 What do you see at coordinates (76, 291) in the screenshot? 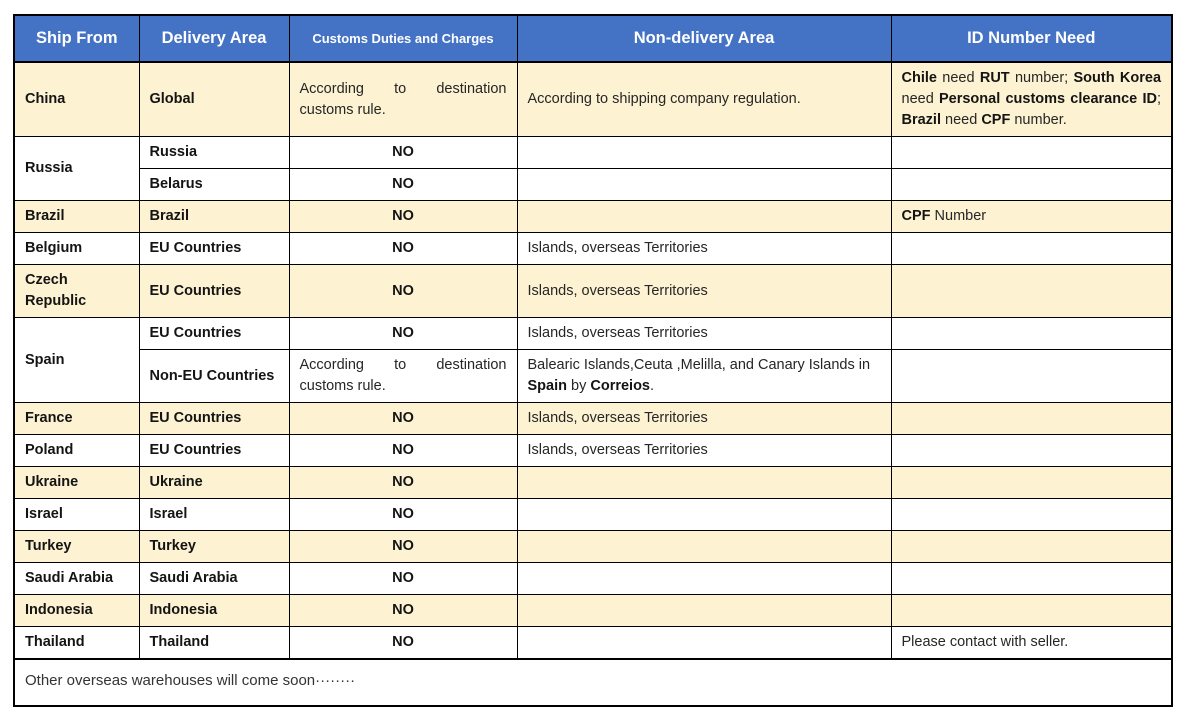
I see `cell-ship-from: Czech Republic` at bounding box center [76, 291].